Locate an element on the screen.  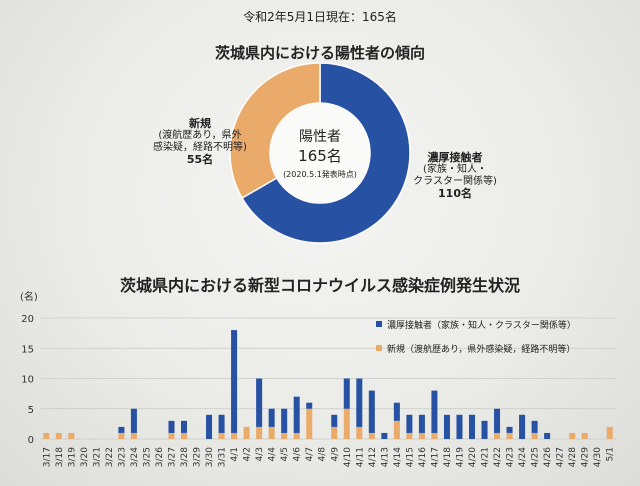
x-tick-label: 4/23 is located at coordinates (511, 457).